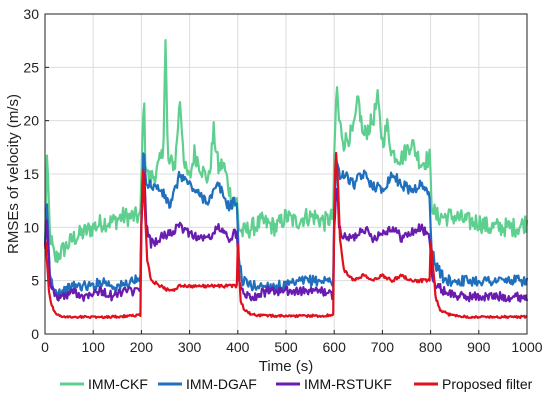 Image resolution: width=550 pixels, height=408 pixels. I want to click on y-tick-label: 15, so click(31, 174).